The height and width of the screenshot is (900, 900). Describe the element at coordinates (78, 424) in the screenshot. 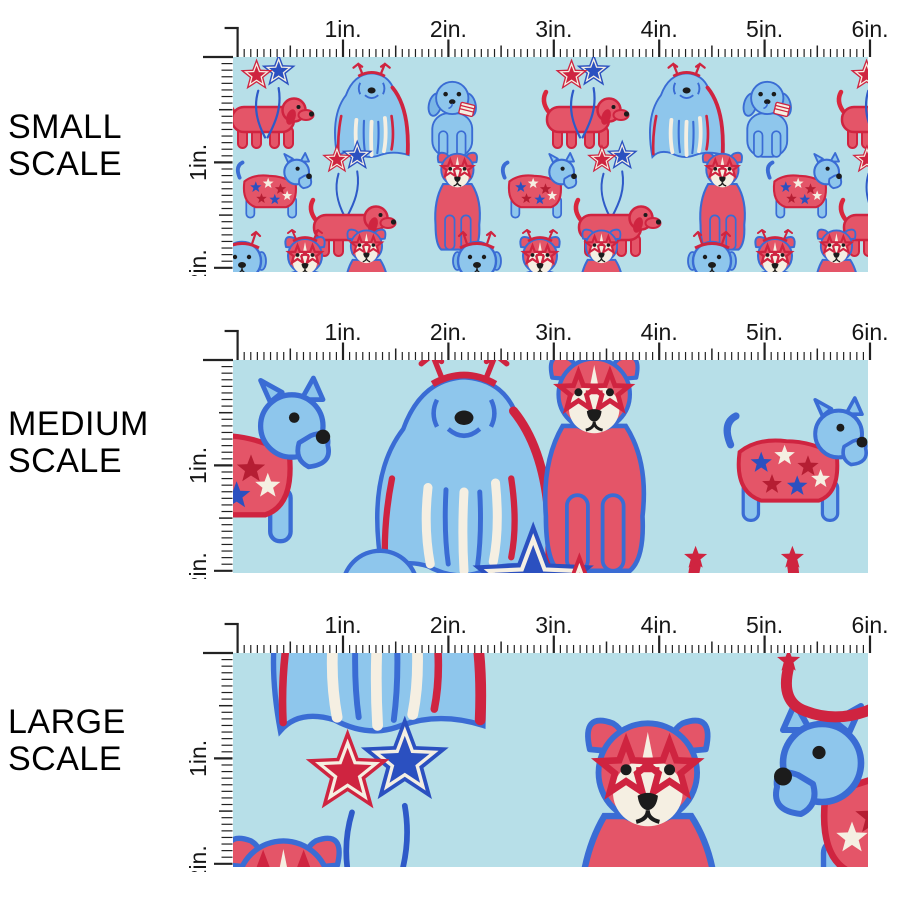

I see `scale-label-line: MEDIUM` at that location.